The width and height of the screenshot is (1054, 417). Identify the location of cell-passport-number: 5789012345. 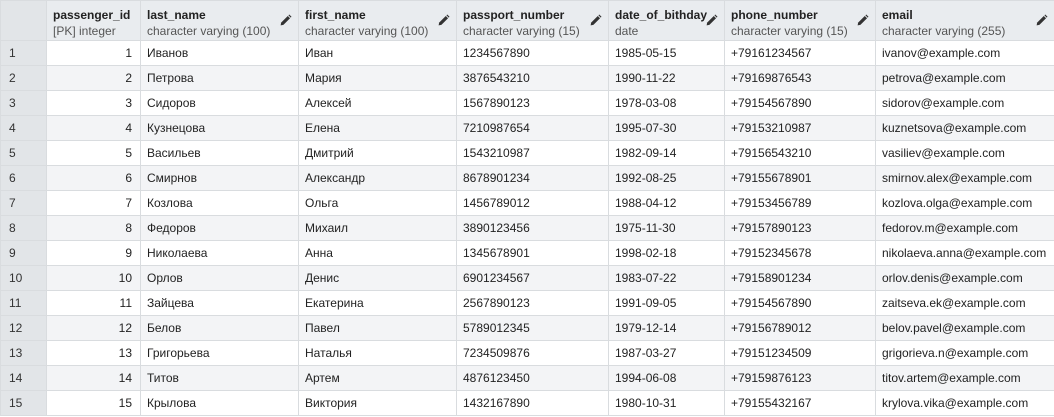
(532, 328).